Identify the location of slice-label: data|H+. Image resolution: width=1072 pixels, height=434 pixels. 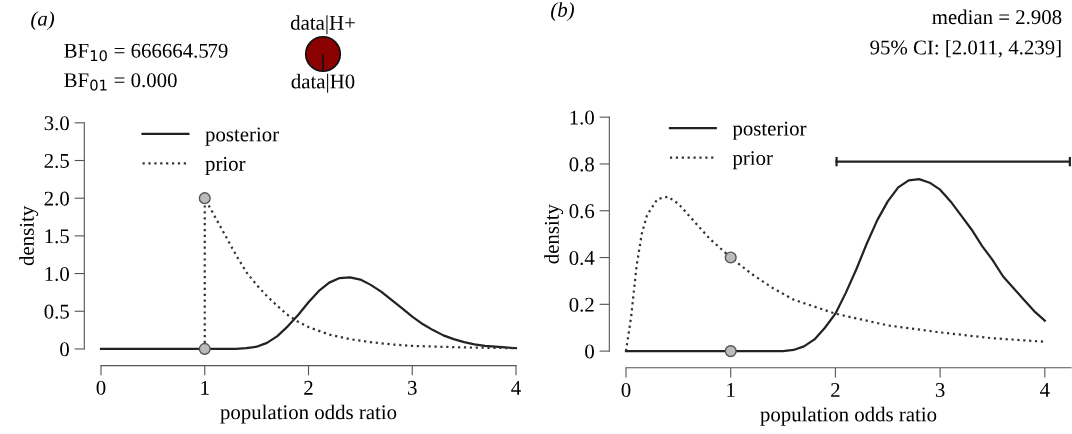
(322, 25).